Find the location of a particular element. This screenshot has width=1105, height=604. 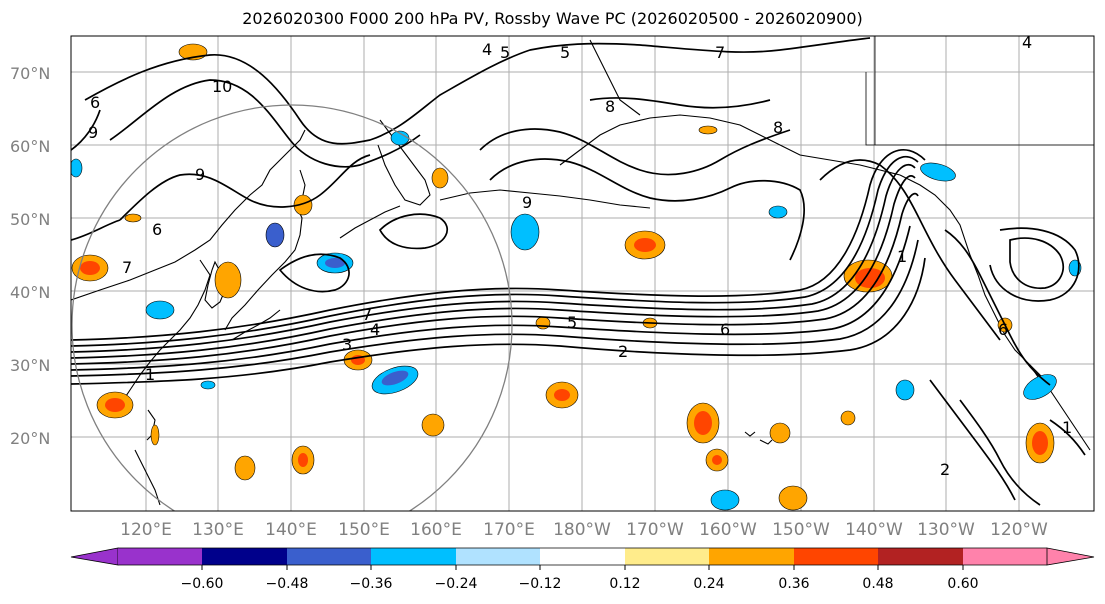

lat-label: 50°N is located at coordinates (30, 219).